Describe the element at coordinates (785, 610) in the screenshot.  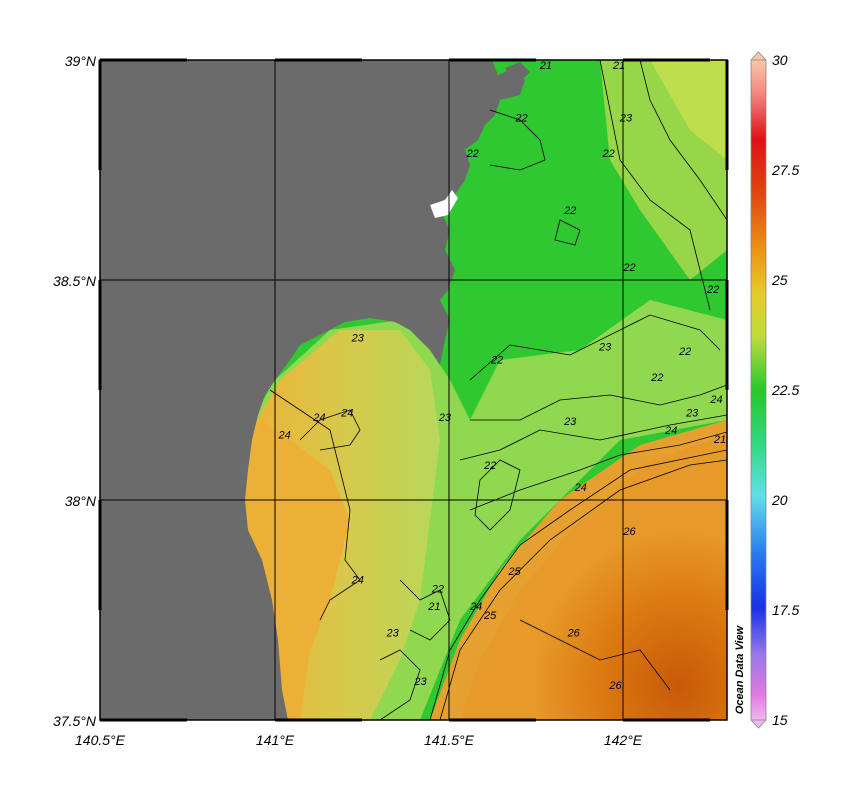
I see `colorbar-tick-17-5: 17.5` at that location.